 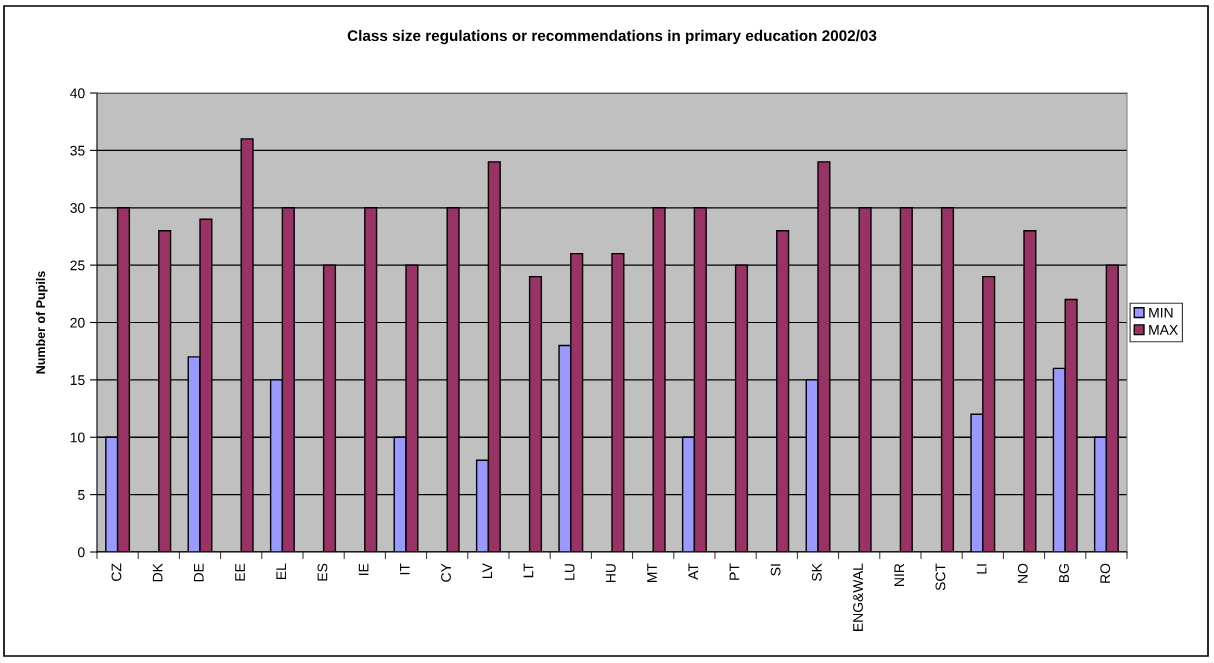 I want to click on y-tick-label: 30, so click(x=77, y=208).